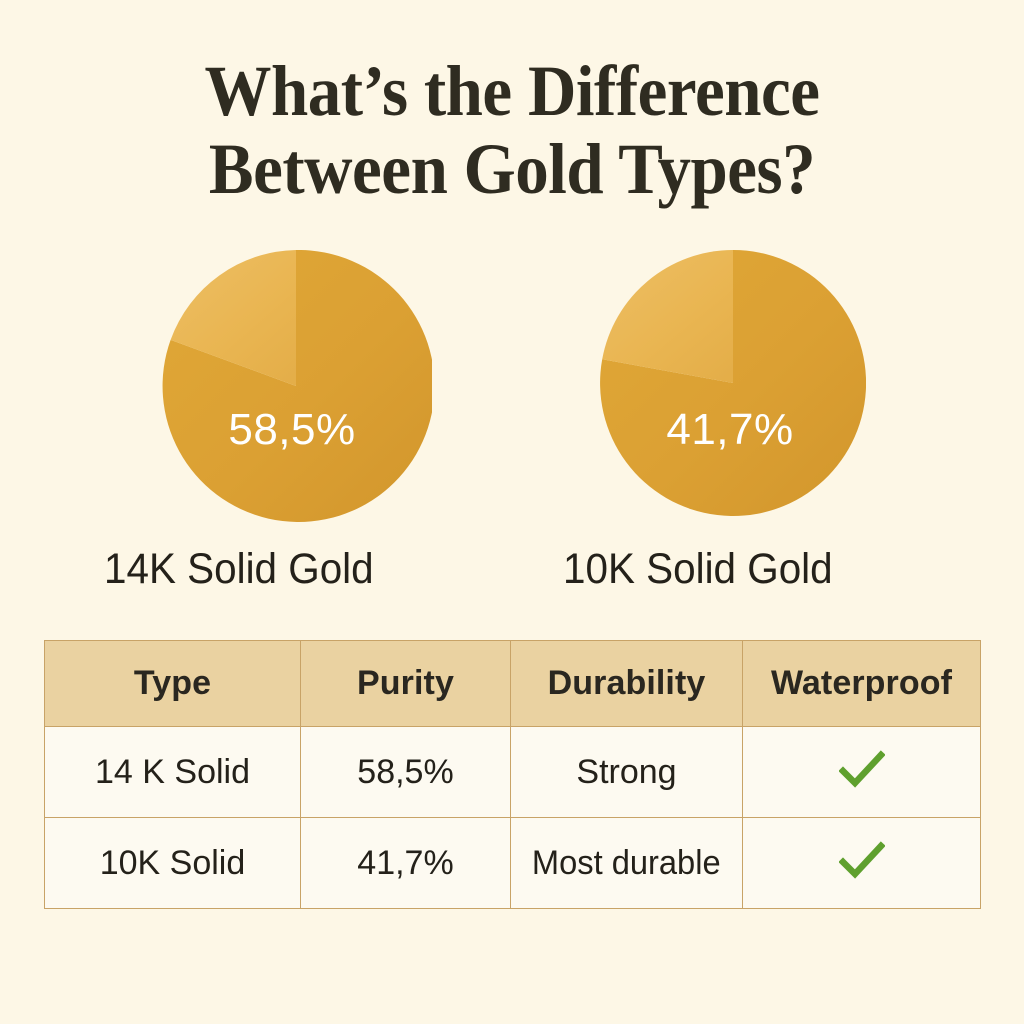  I want to click on pie-caption-14k: 14K Solid Gold, so click(239, 569).